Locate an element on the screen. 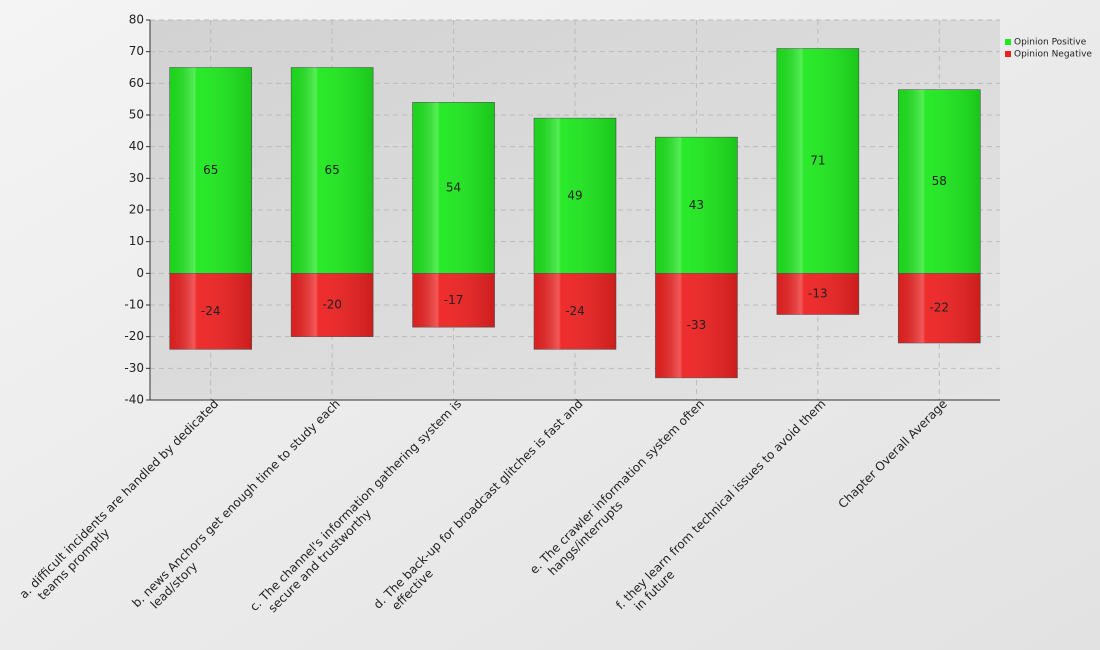  value-label: -13 is located at coordinates (818, 293).